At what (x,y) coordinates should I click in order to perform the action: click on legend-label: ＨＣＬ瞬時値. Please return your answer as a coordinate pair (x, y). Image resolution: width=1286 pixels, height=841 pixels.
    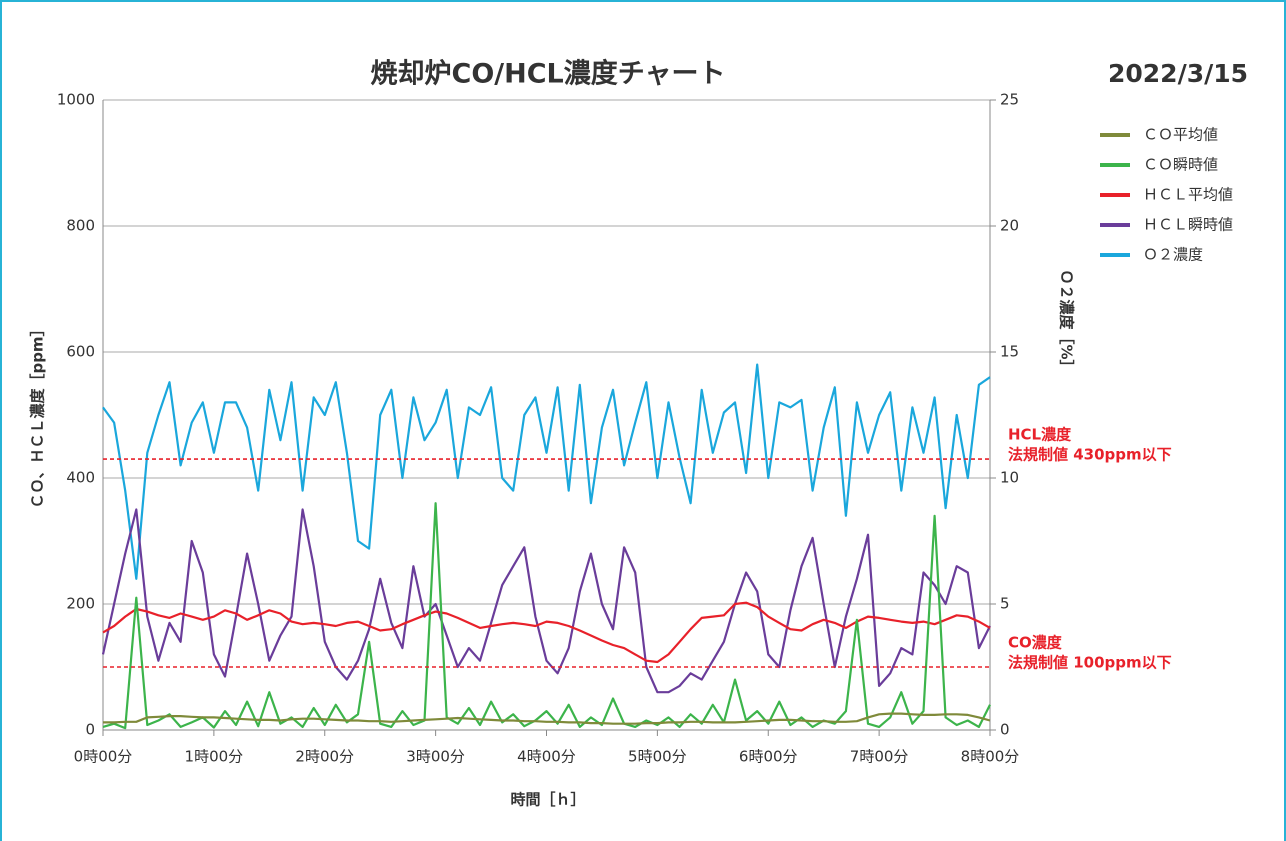
    Looking at the image, I should click on (1188, 225).